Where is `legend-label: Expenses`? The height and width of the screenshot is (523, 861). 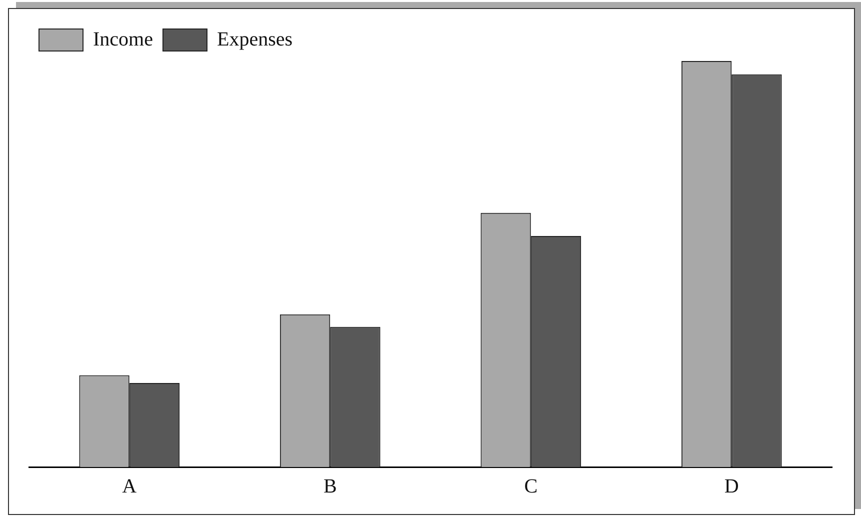
legend-label: Expenses is located at coordinates (254, 39).